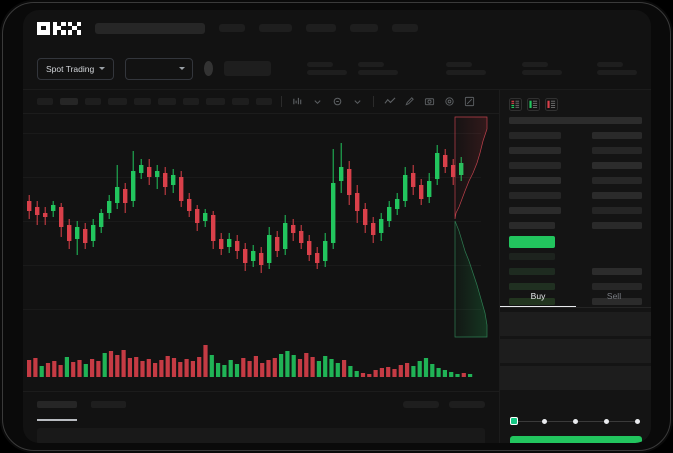  What do you see at coordinates (69, 101) in the screenshot?
I see `timeframe-2-active` at bounding box center [69, 101].